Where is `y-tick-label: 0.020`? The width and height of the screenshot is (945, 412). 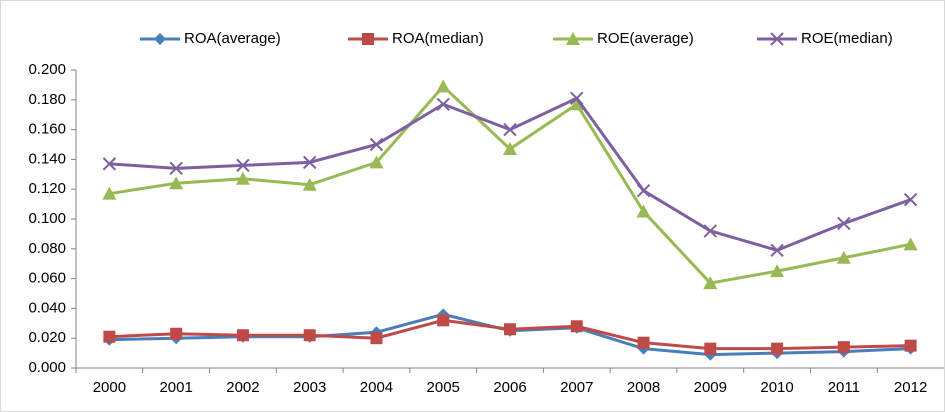
y-tick-label: 0.020 is located at coordinates (47, 337).